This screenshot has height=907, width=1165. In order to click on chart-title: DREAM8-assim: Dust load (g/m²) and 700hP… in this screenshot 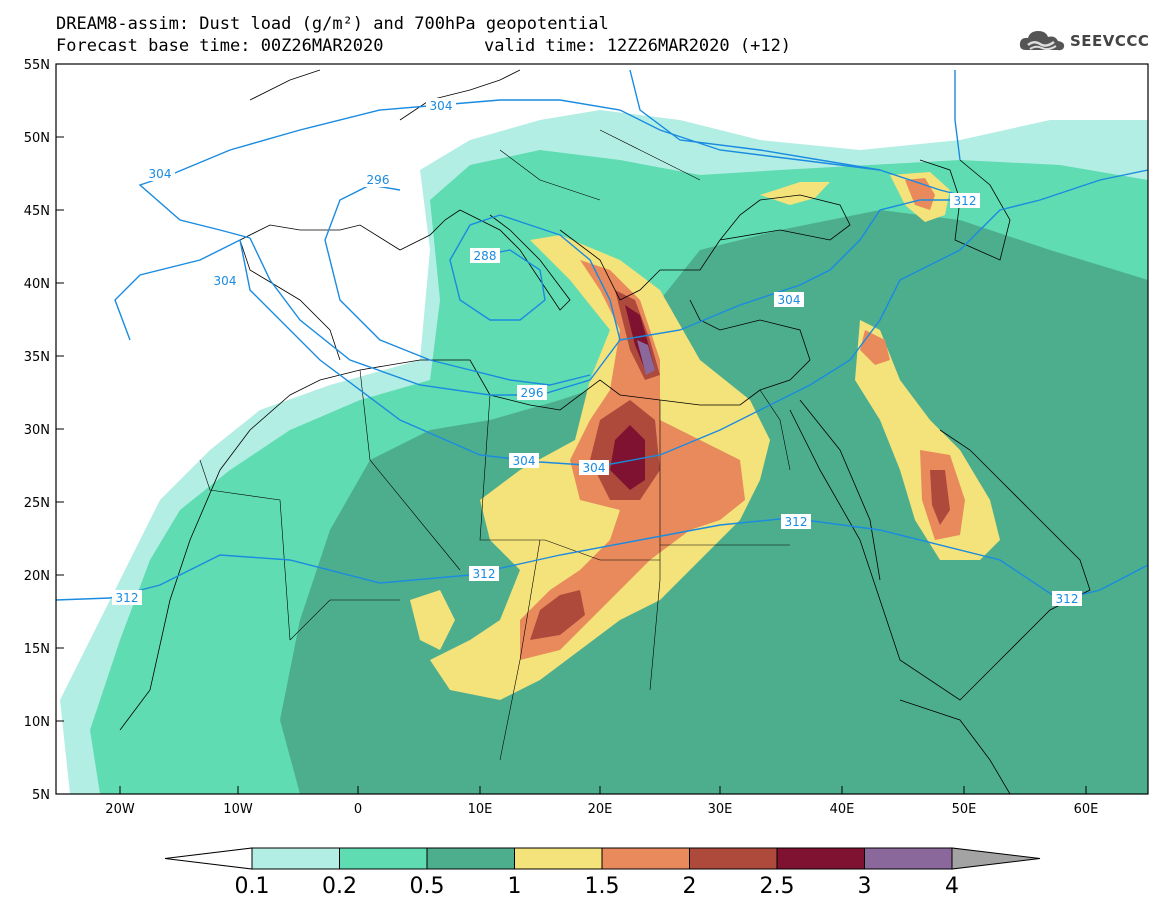, I will do `click(332, 24)`.